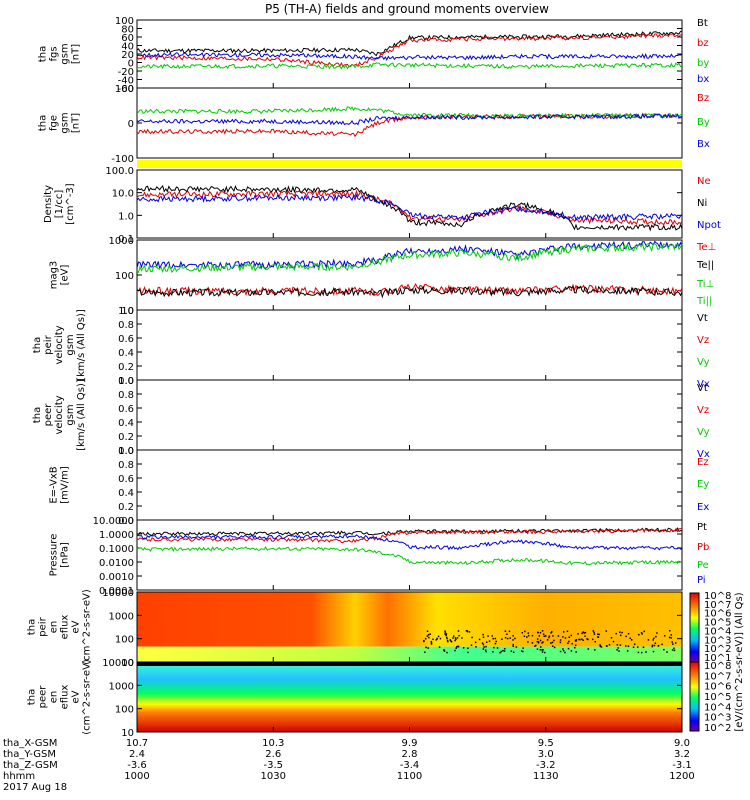  What do you see at coordinates (703, 144) in the screenshot?
I see `legend-label: Bx` at bounding box center [703, 144].